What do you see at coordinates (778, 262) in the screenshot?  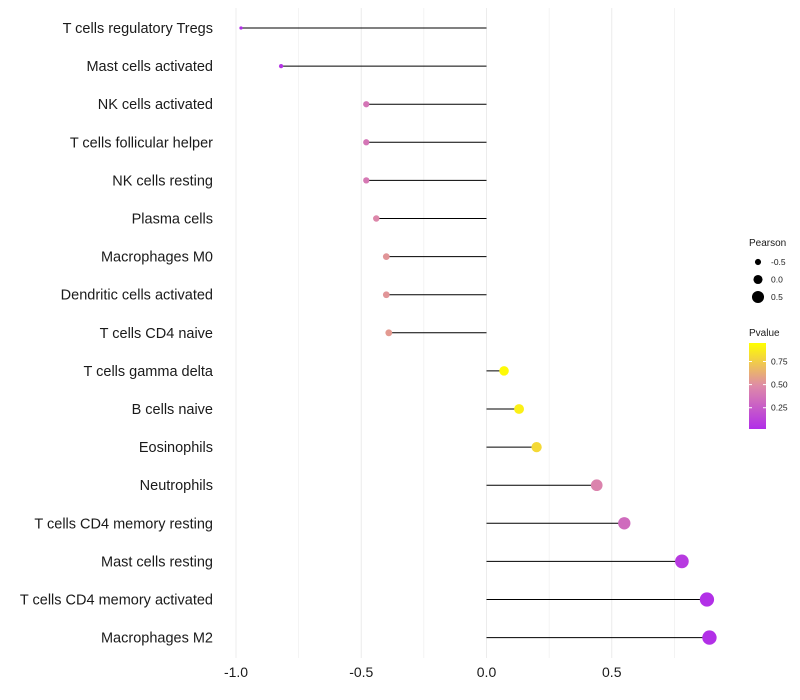 I see `size-legend-label: -0.5` at bounding box center [778, 262].